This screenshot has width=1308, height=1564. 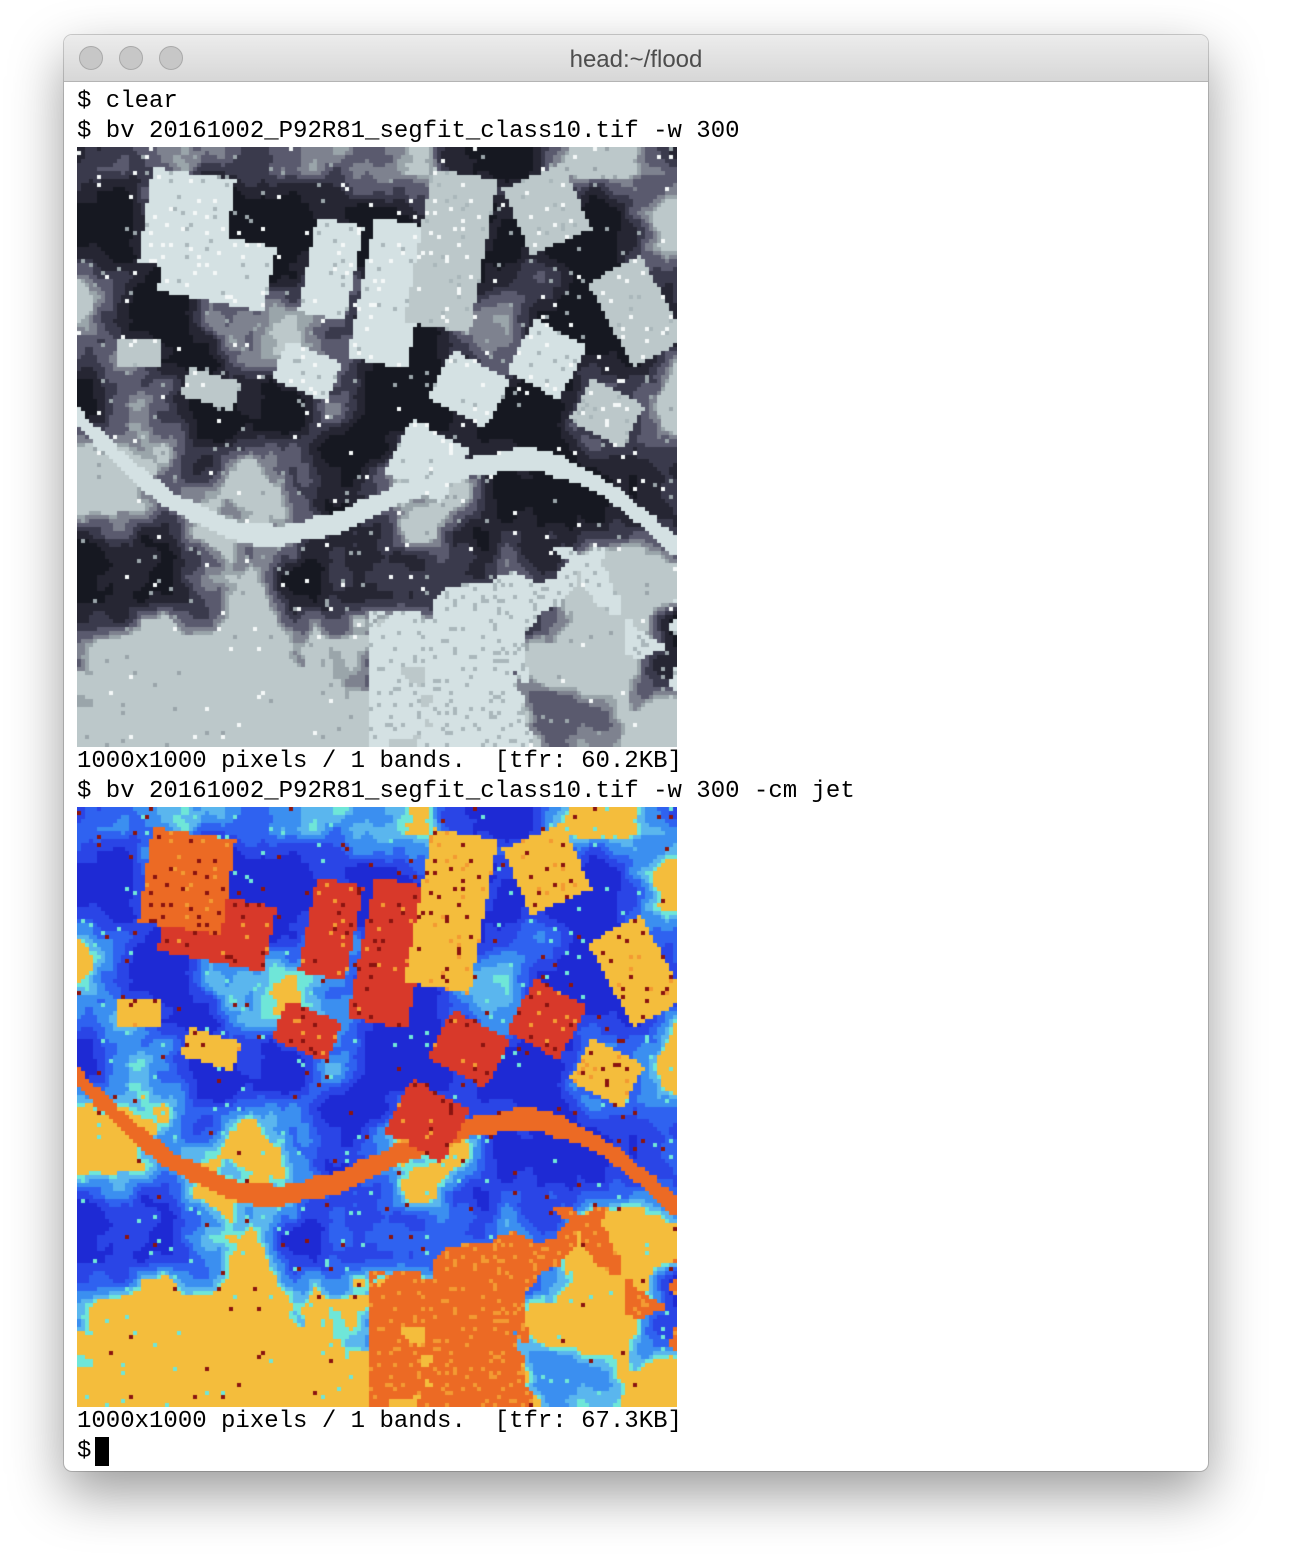 I want to click on text-cursor, so click(x=102, y=1451).